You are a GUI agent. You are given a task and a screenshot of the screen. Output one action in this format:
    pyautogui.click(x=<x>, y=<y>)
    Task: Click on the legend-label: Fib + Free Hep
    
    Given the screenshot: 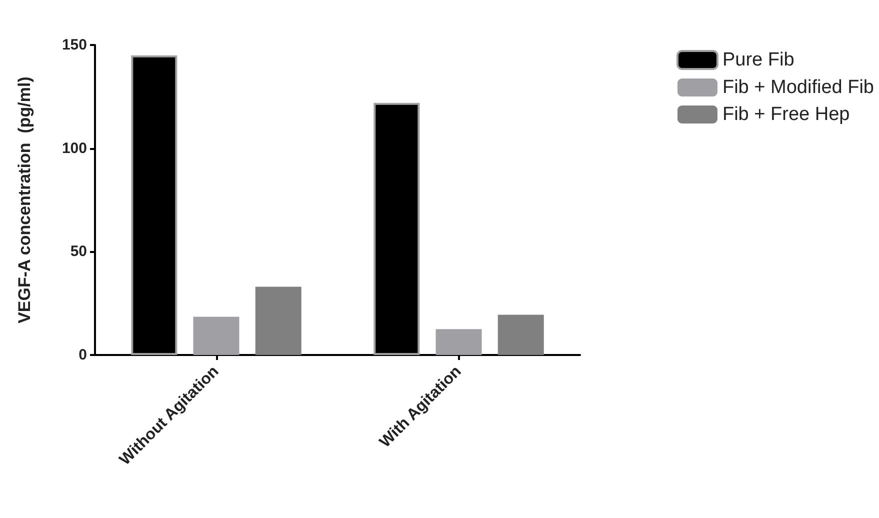 What is the action you would take?
    pyautogui.click(x=786, y=114)
    